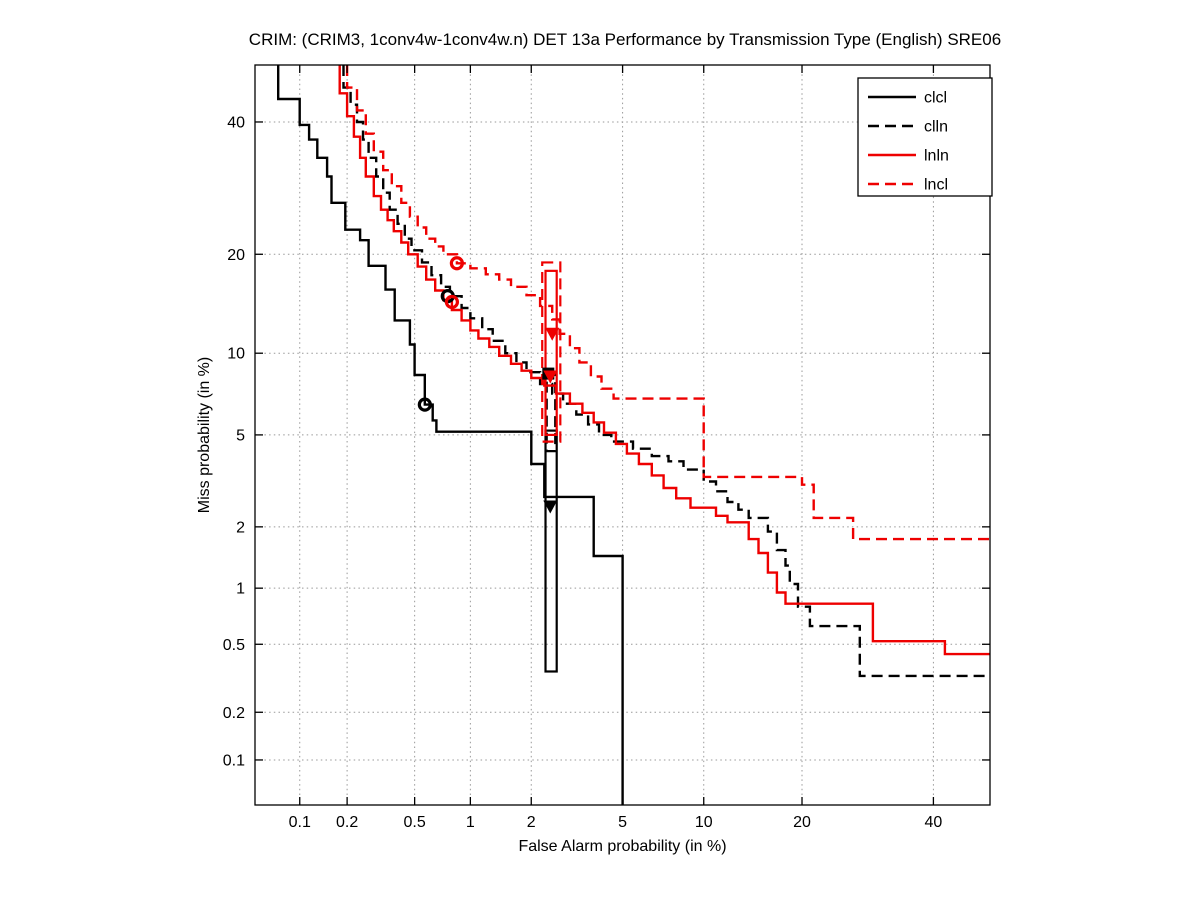 This screenshot has height=900, width=1201. I want to click on y-tick-label: 20, so click(236, 255).